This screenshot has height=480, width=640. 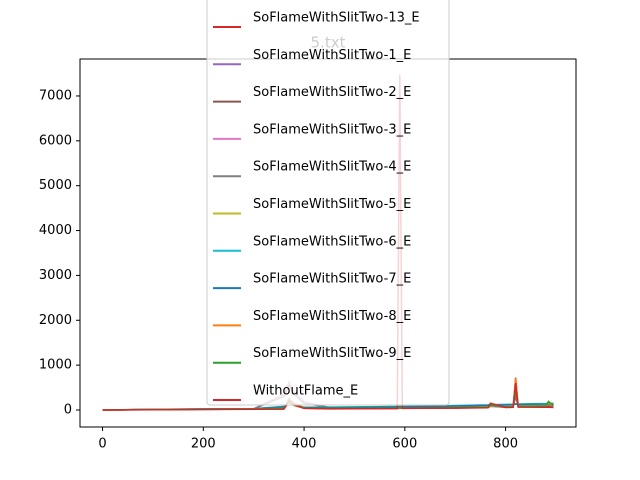 What do you see at coordinates (102, 444) in the screenshot?
I see `x-tick-label: 0` at bounding box center [102, 444].